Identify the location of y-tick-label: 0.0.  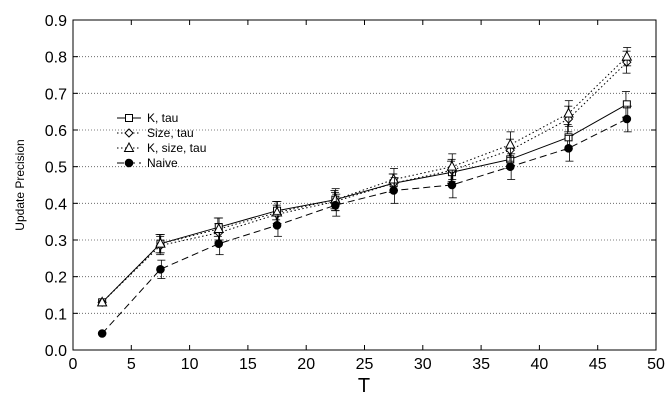
(56, 351).